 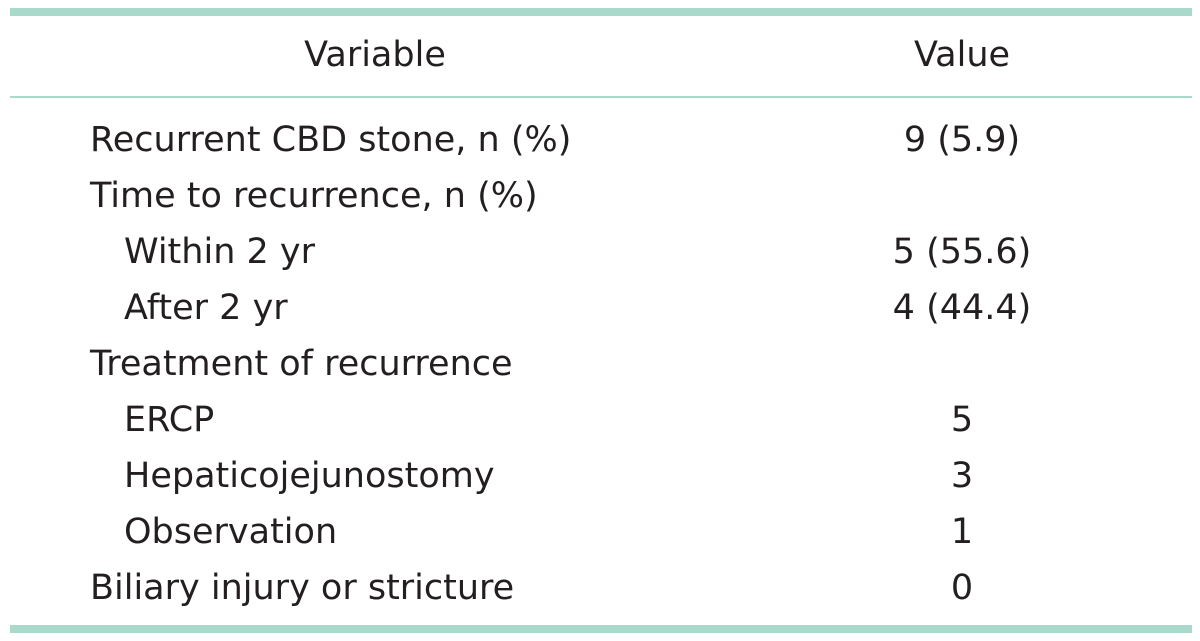 I want to click on row-value: 0, so click(x=962, y=588).